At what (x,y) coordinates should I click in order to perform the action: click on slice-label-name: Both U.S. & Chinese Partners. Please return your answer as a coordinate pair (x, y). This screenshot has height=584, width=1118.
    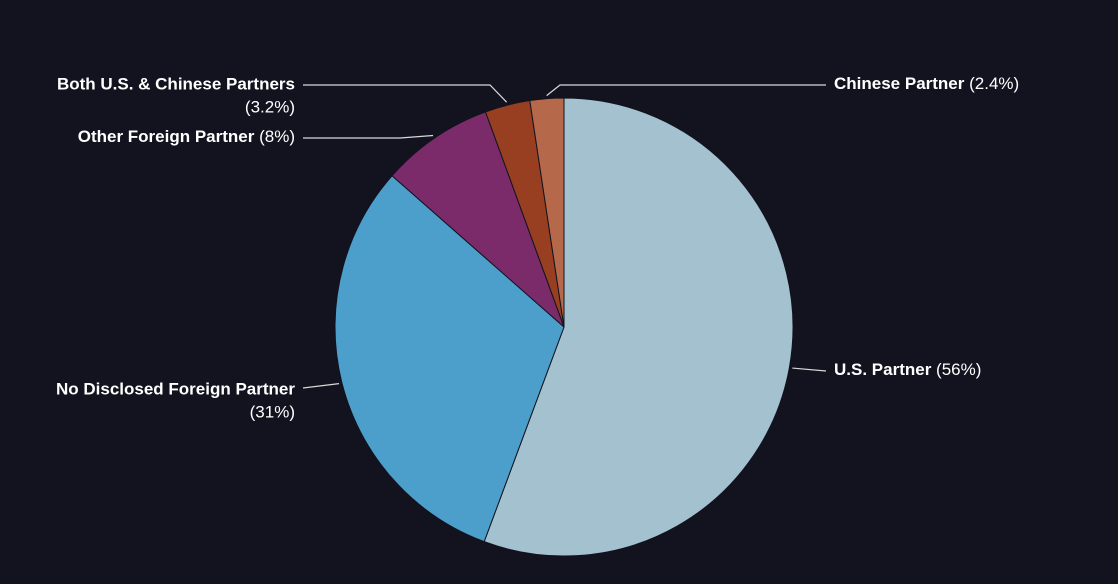
    Looking at the image, I should click on (176, 83).